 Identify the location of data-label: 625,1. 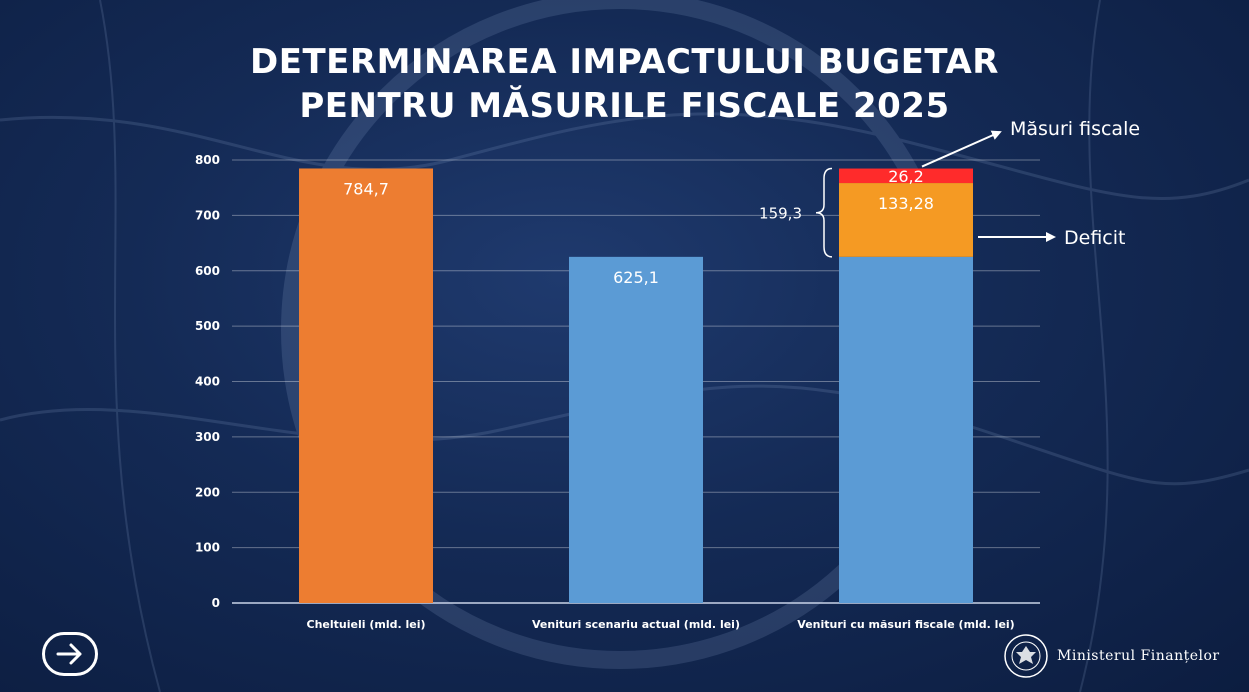
(636, 277).